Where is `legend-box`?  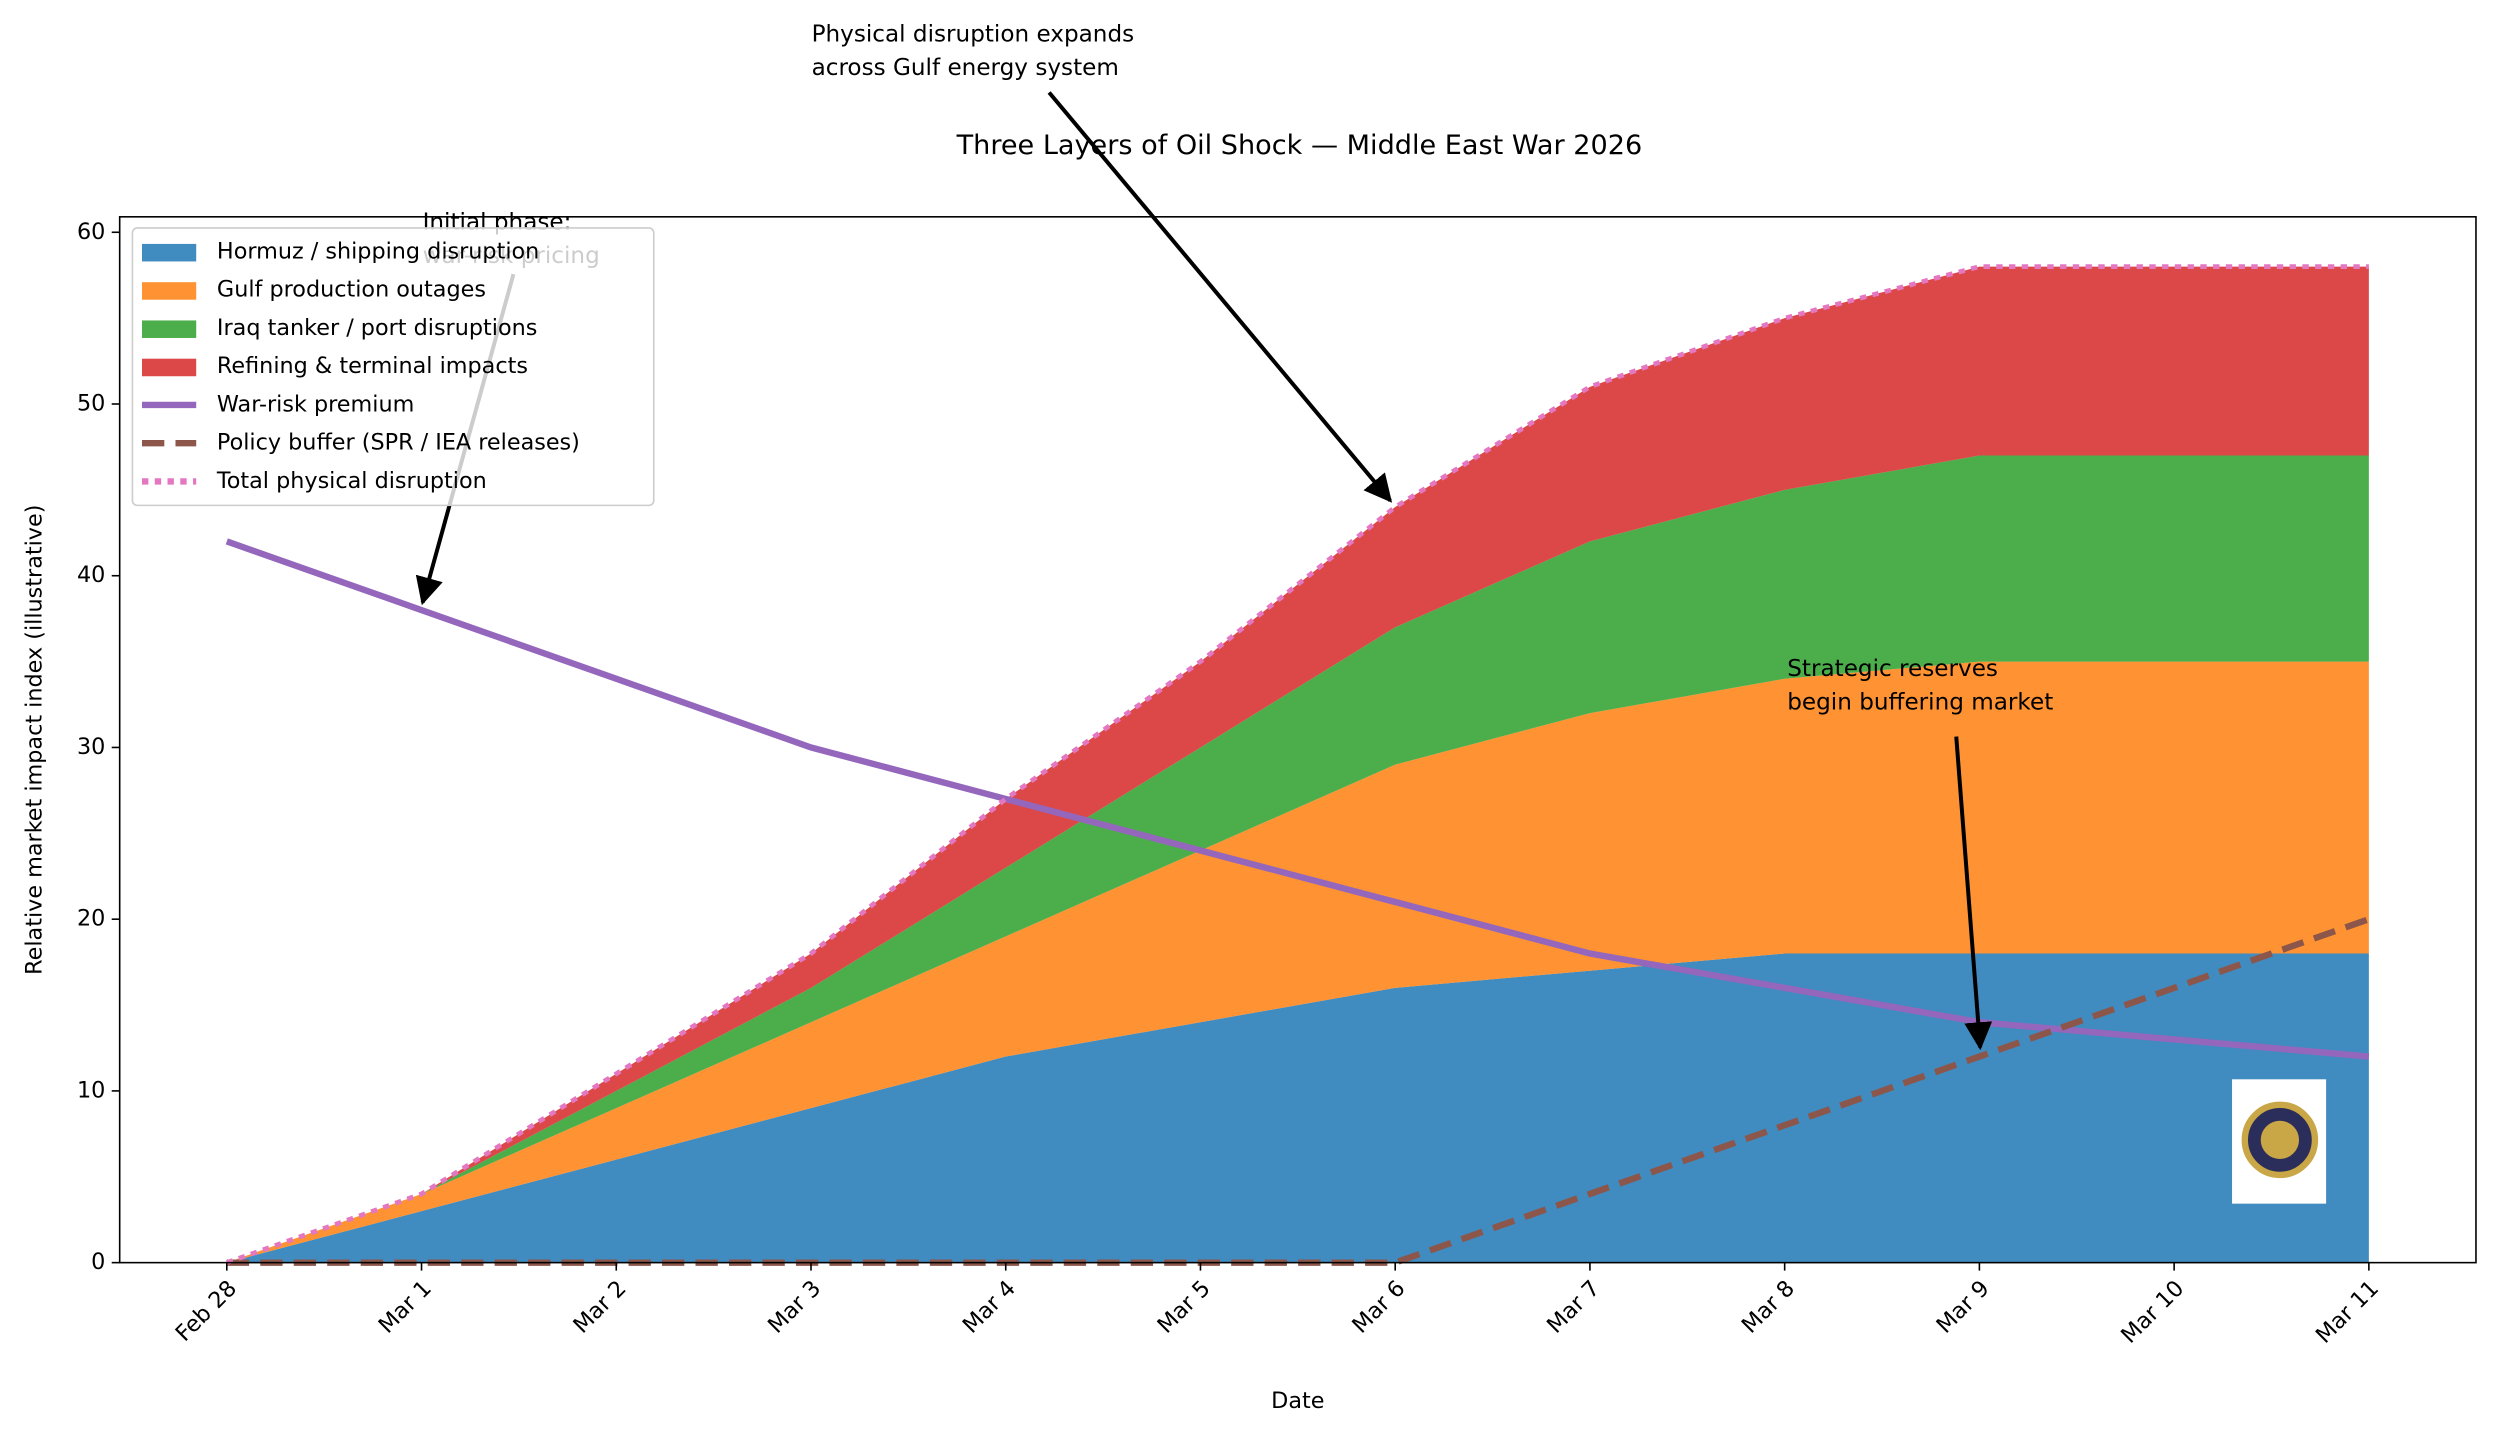
legend-box is located at coordinates (393, 367).